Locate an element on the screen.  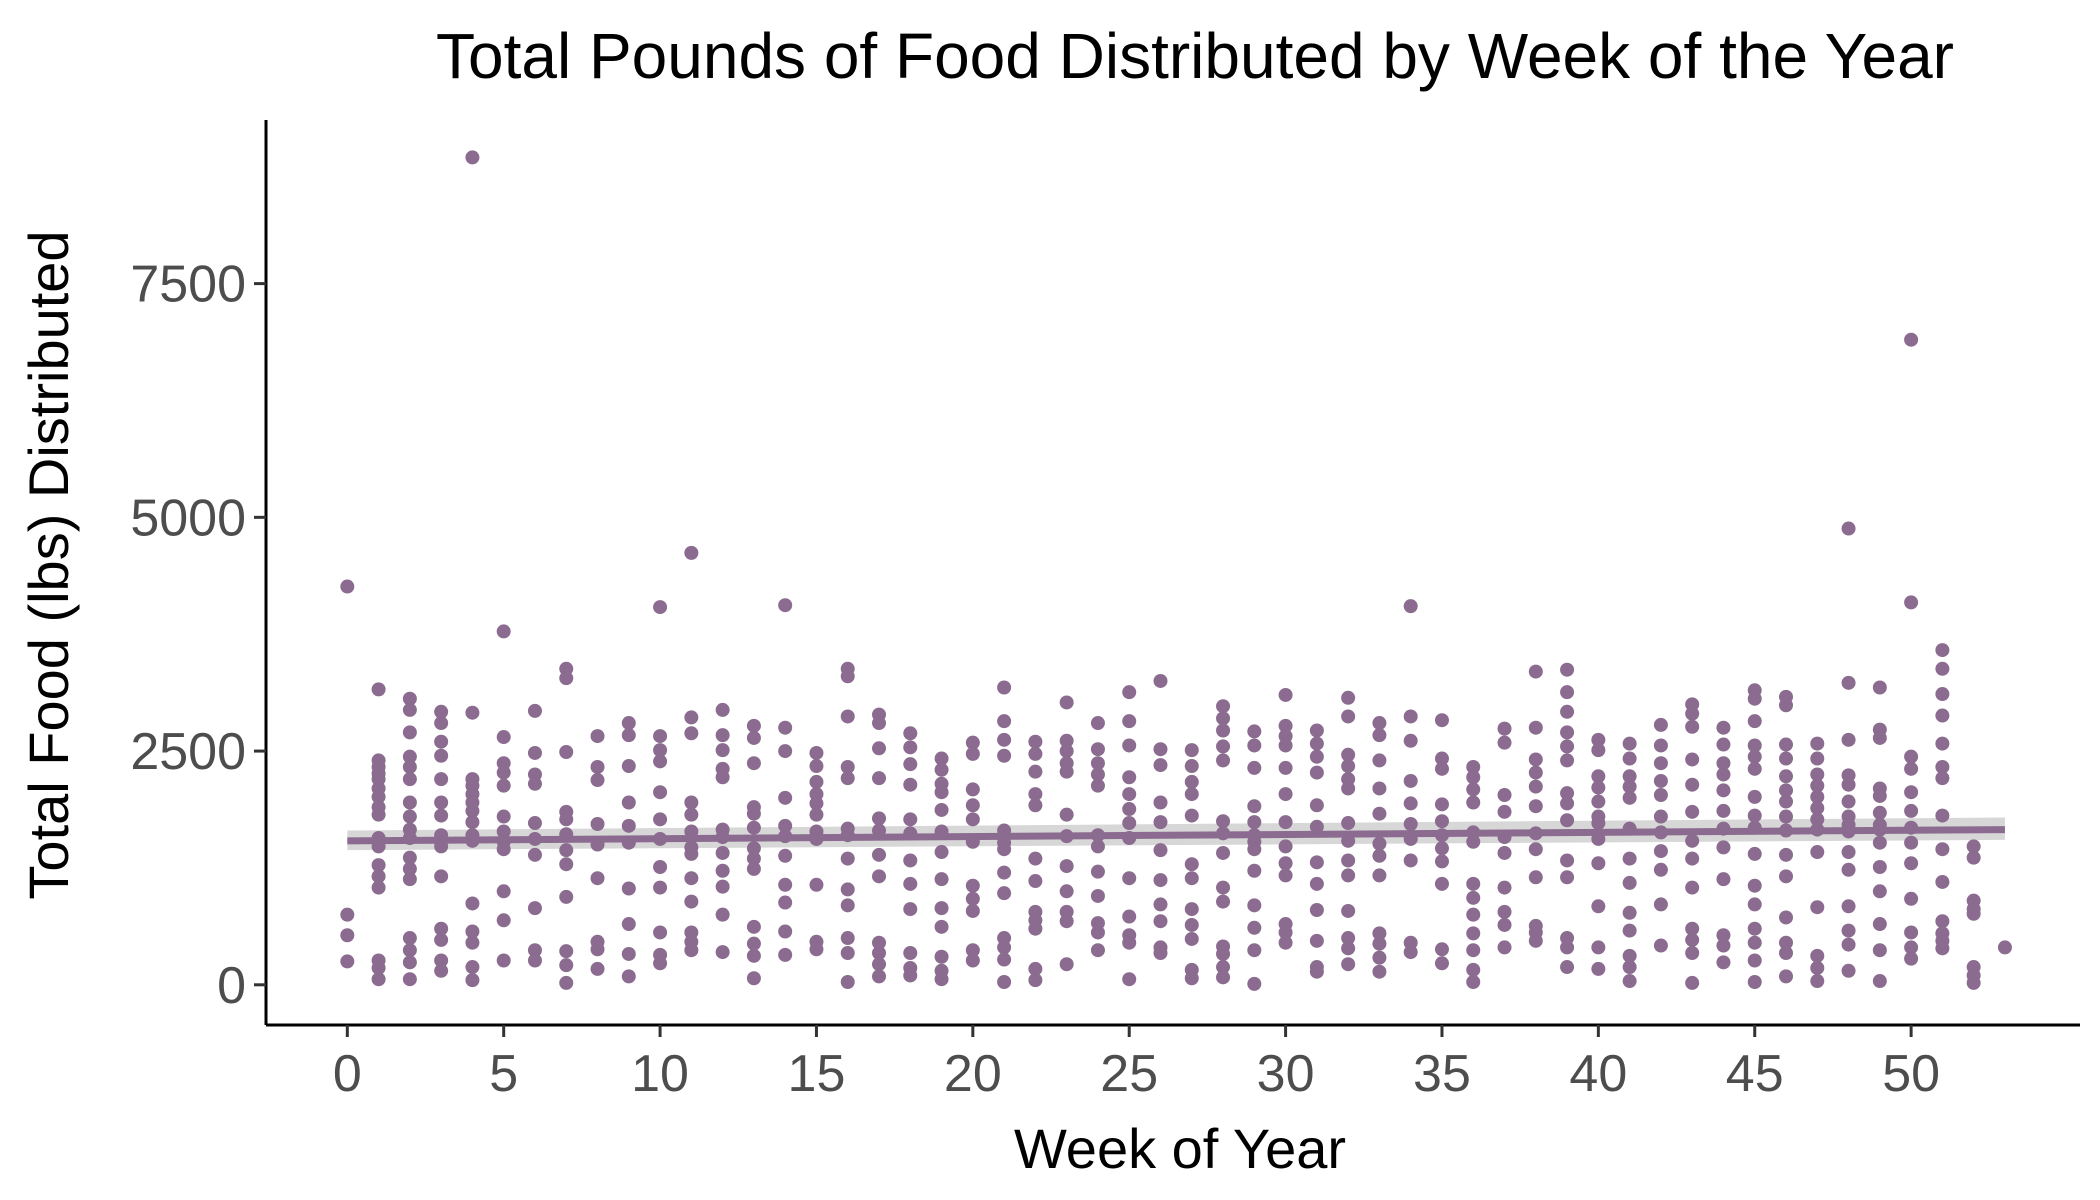
x-tick-label: 50 is located at coordinates (1911, 1074).